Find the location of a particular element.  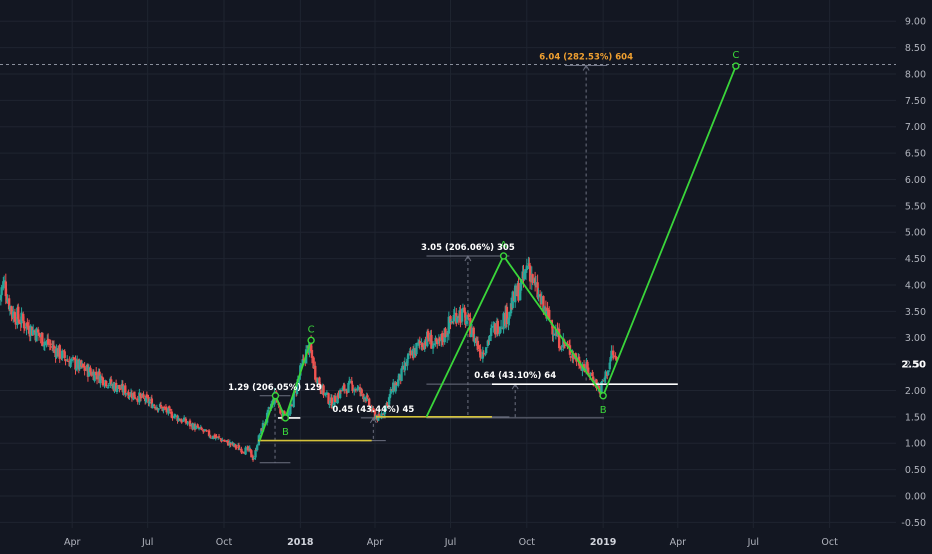

time-axis: Apr Jul Oct 2018 Apr Jul Oct 2019 Apr Jul Oct is located at coordinates (451, 542).